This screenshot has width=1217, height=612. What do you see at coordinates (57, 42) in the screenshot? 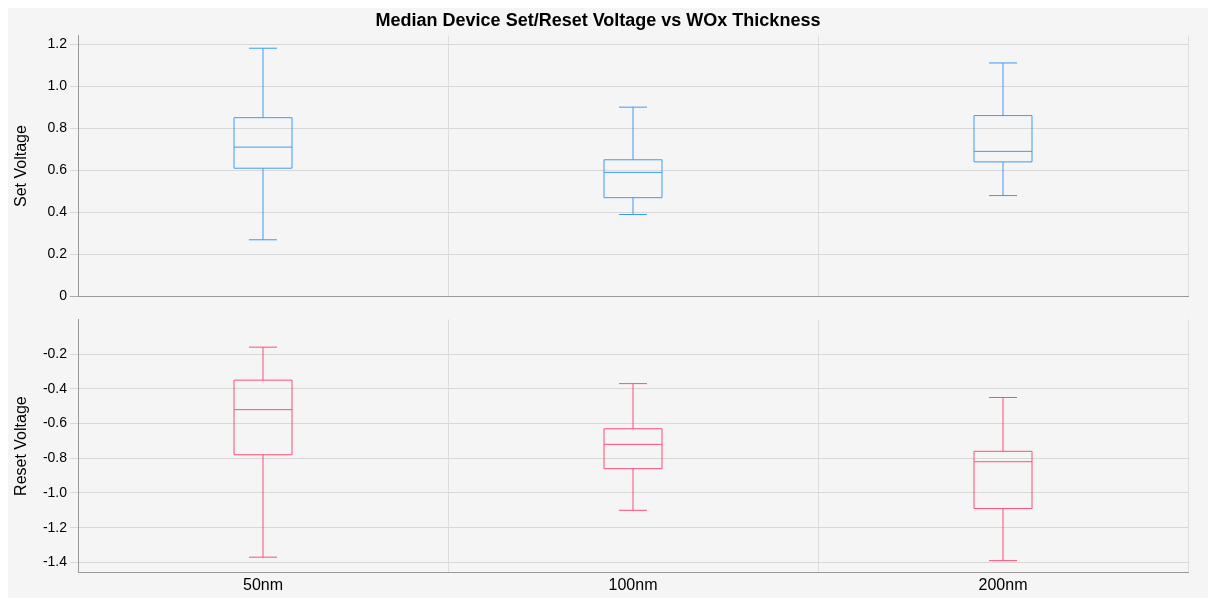
I see `y-tick-label: 1.2` at bounding box center [57, 42].